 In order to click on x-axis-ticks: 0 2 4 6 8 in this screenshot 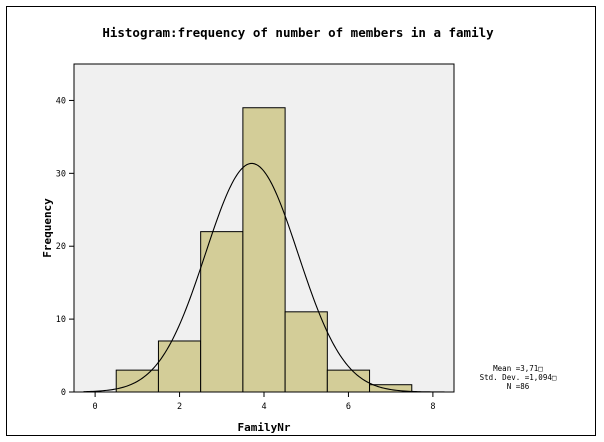, I will do `click(264, 402)`.